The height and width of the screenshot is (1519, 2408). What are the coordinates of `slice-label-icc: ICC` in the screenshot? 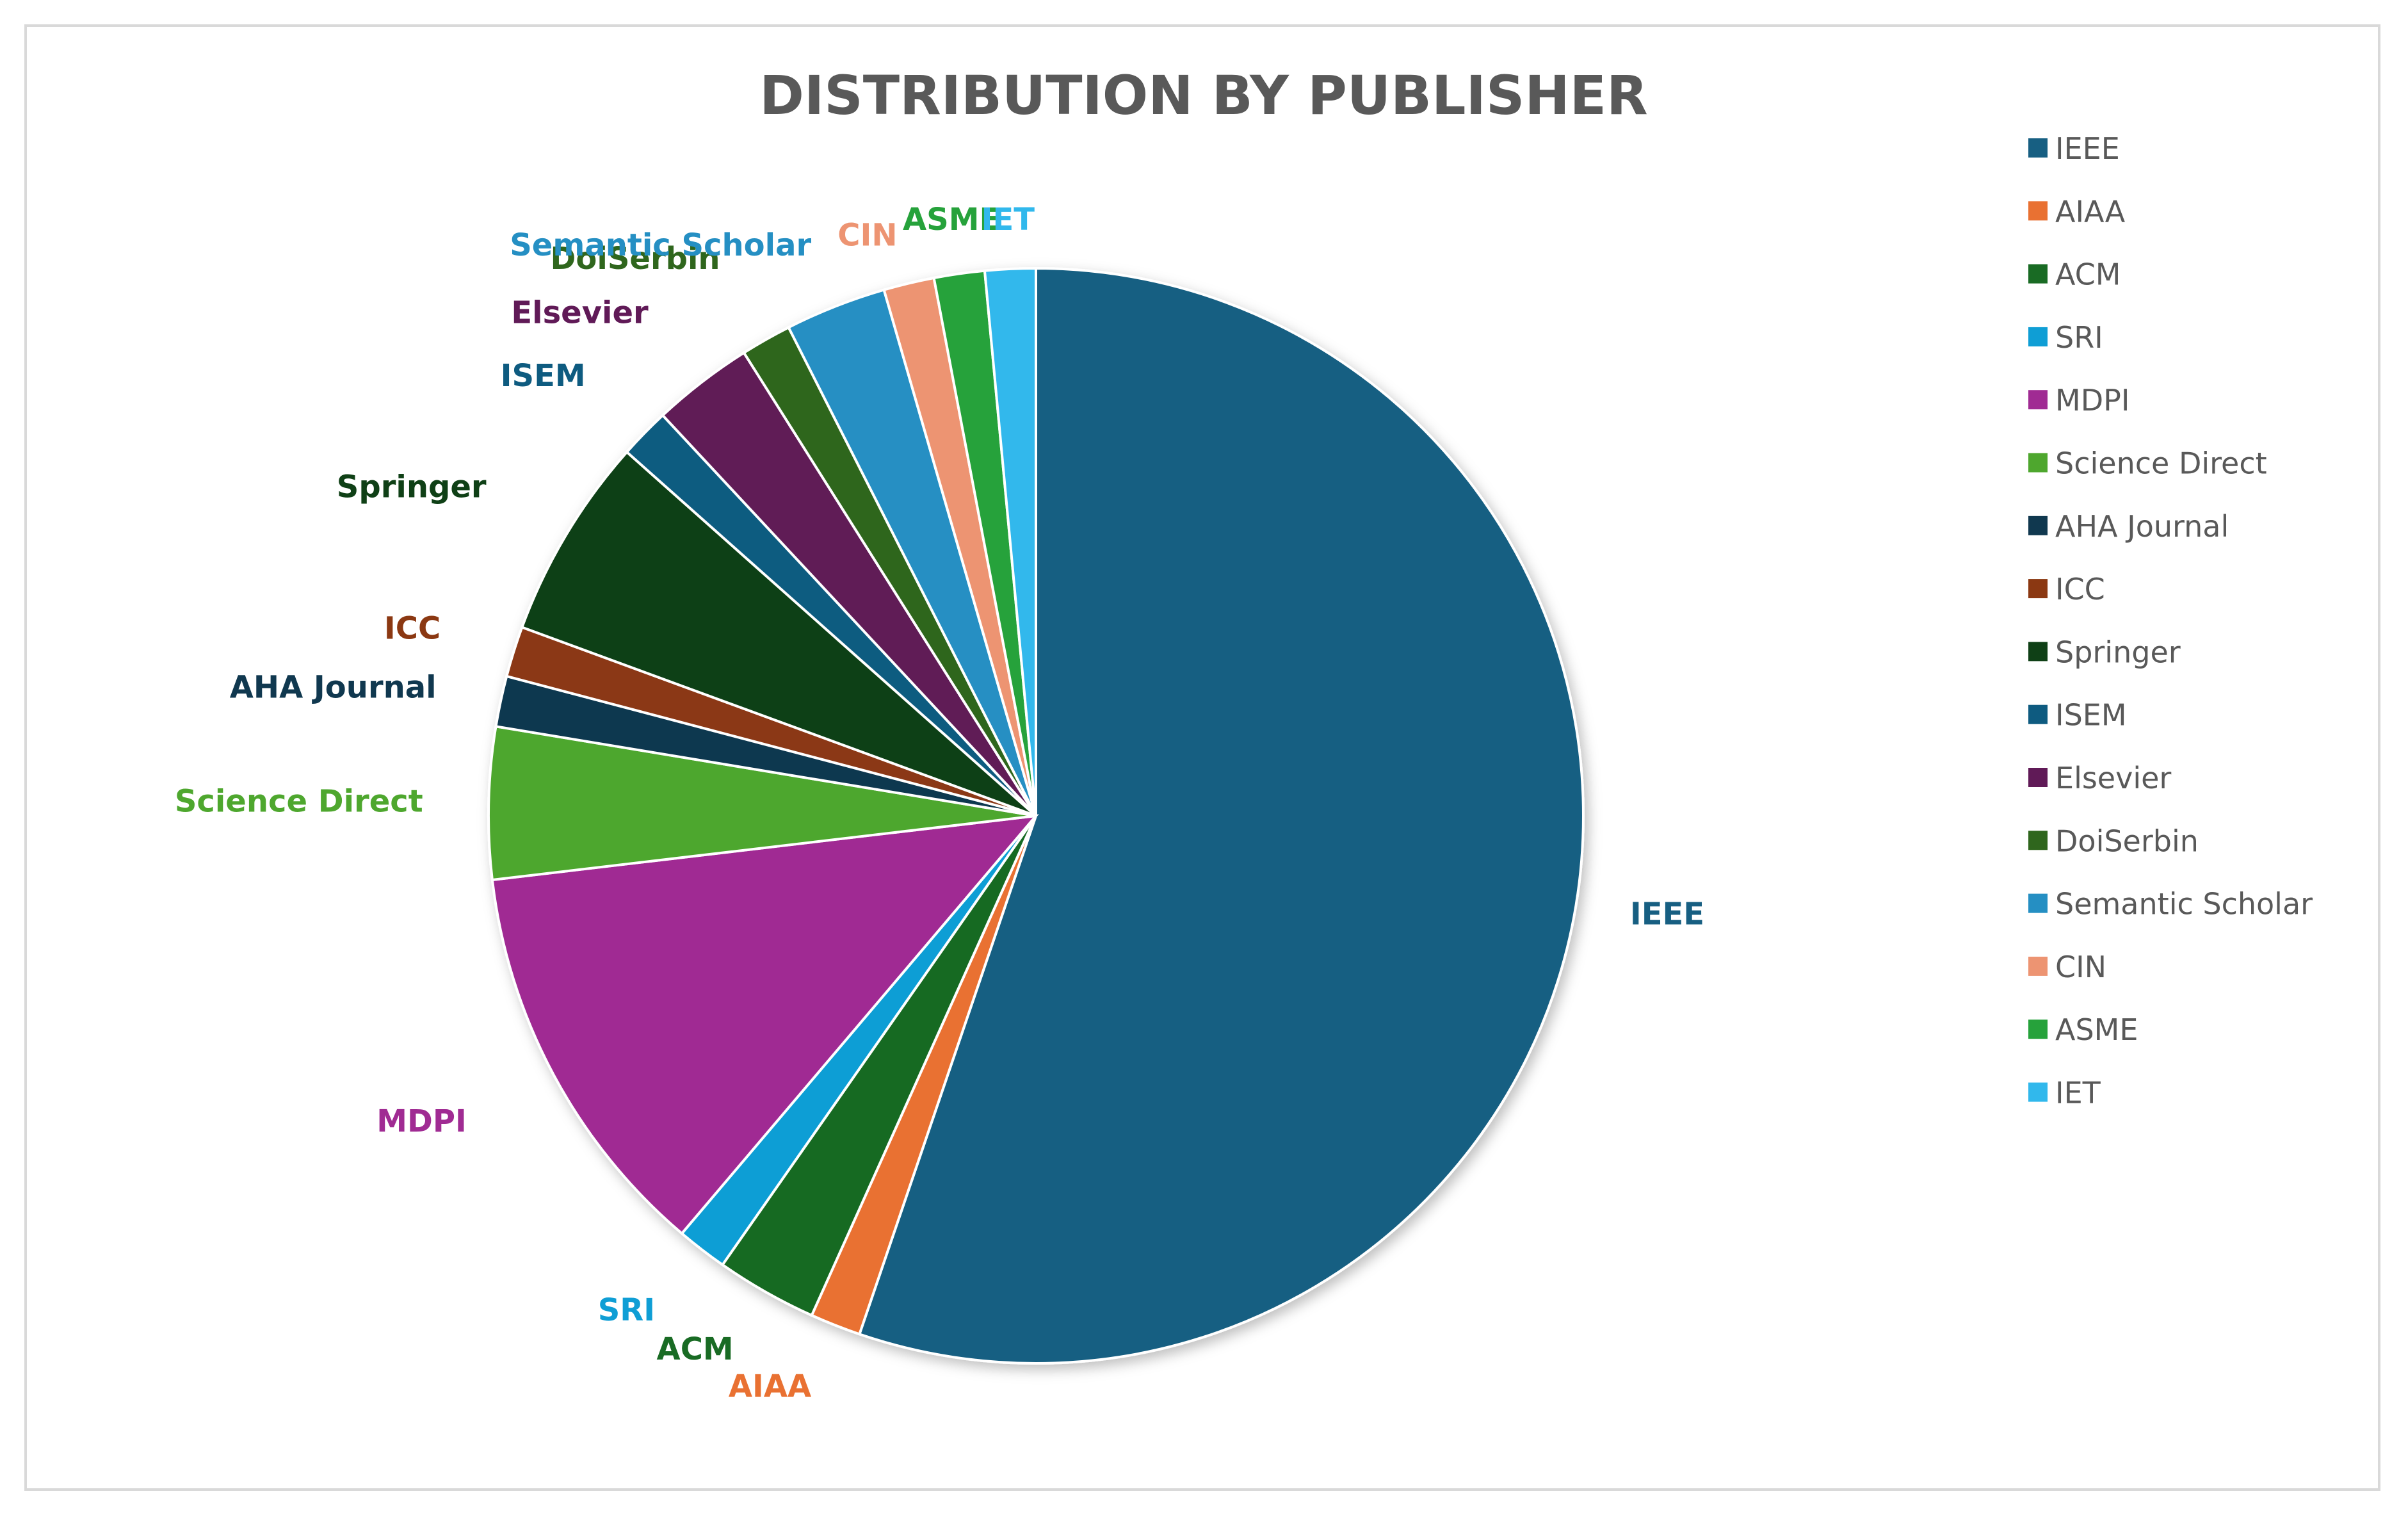 It's located at (412, 629).